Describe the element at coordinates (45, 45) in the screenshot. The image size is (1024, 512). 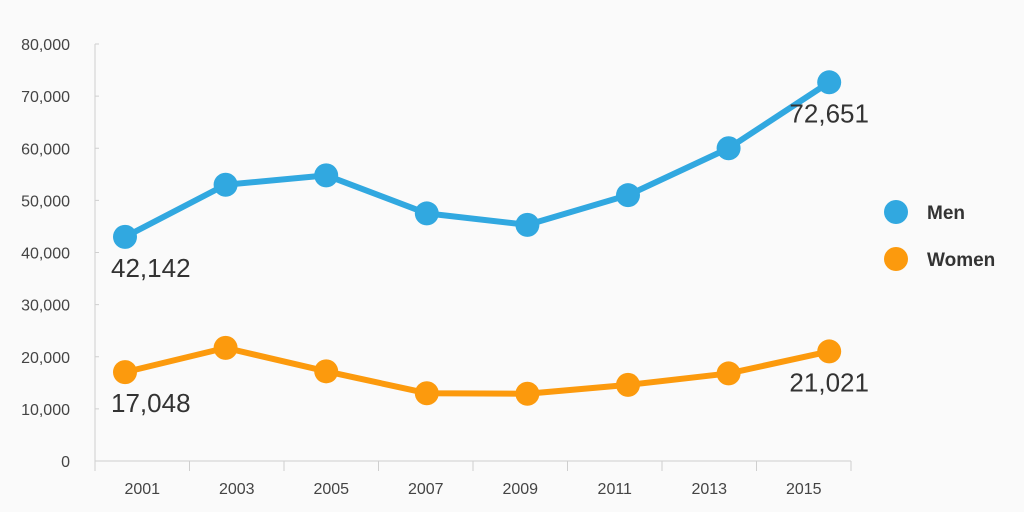
I see `y-tick-label: 80,000` at that location.